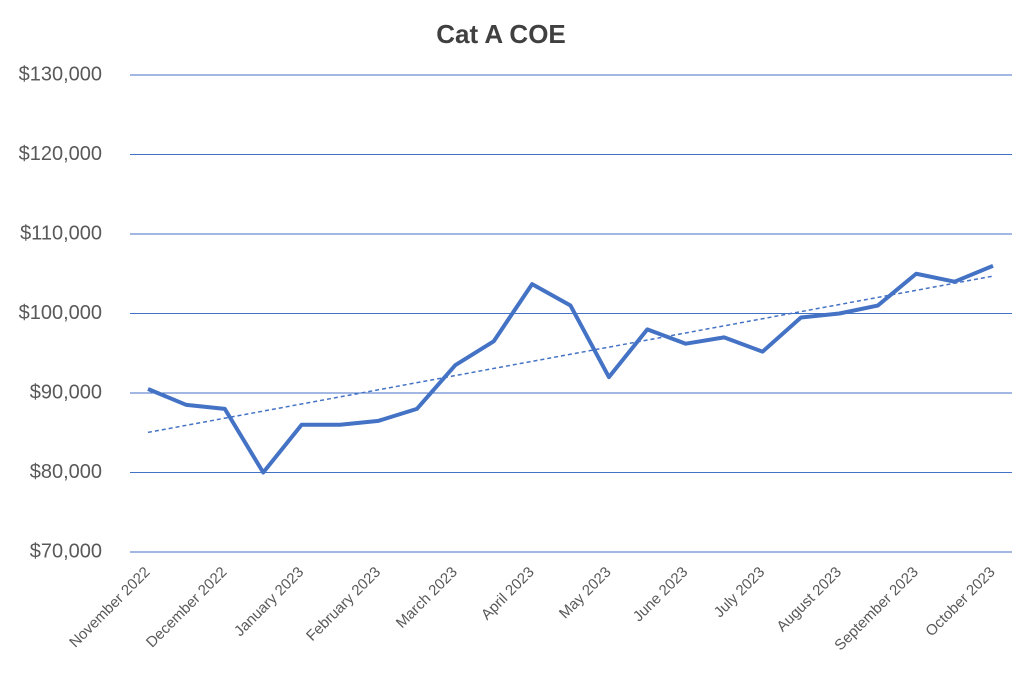 The width and height of the screenshot is (1024, 683). What do you see at coordinates (61, 233) in the screenshot?
I see `y-tick-label: $110,000` at bounding box center [61, 233].